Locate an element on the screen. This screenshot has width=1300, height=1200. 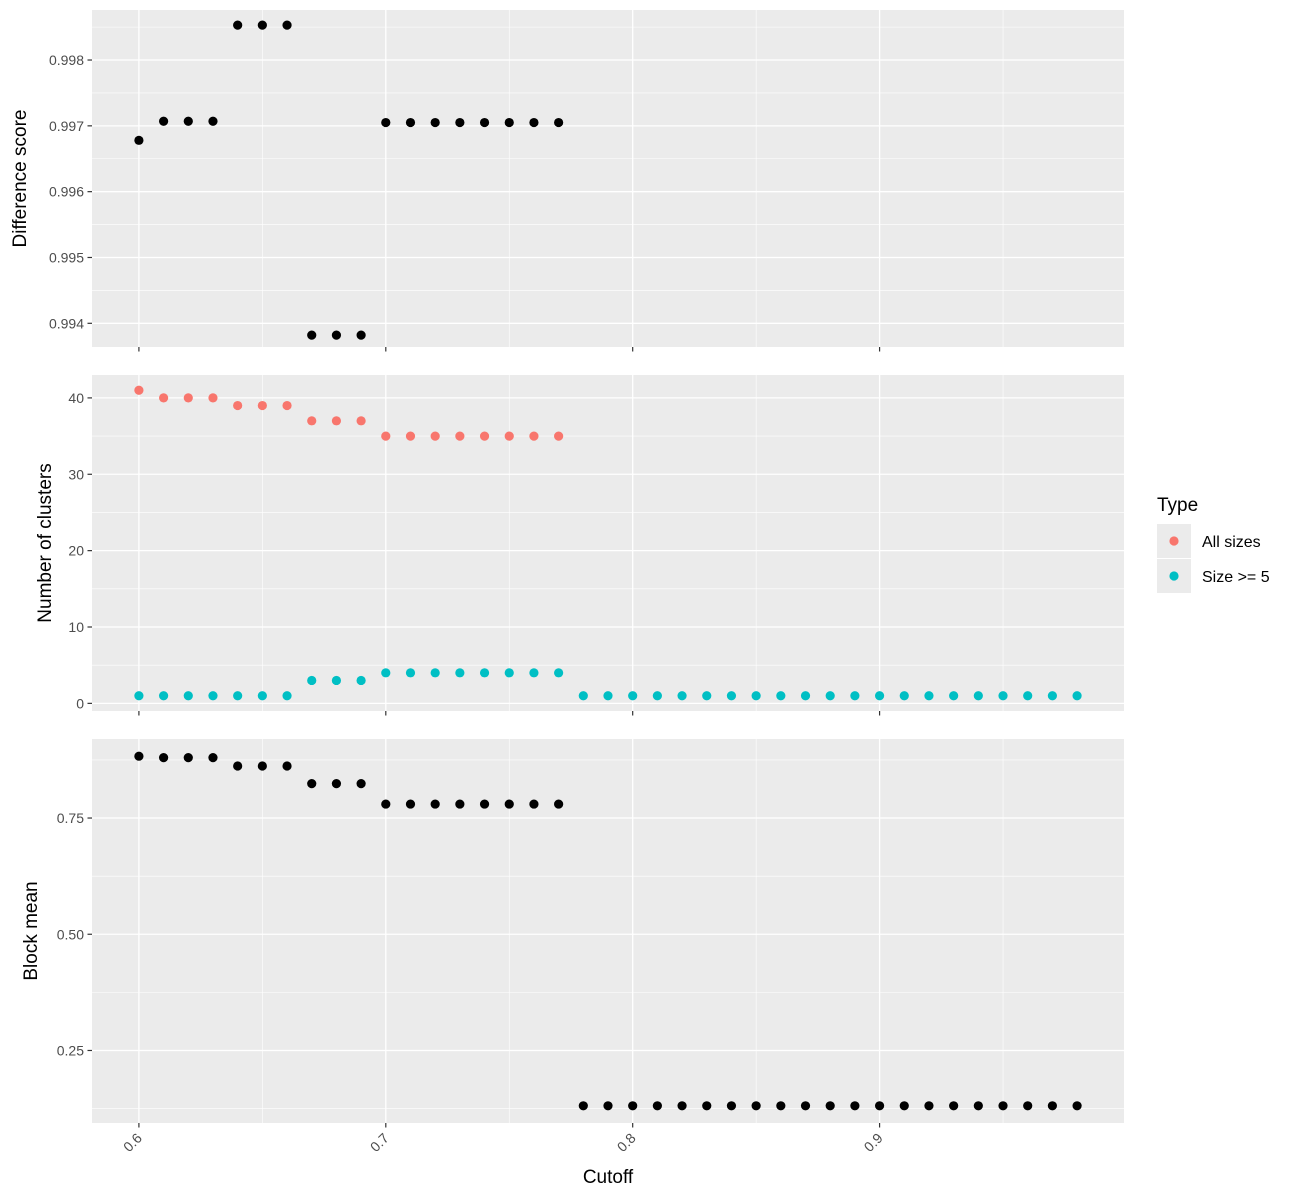
legend-title: Type is located at coordinates (1177, 505).